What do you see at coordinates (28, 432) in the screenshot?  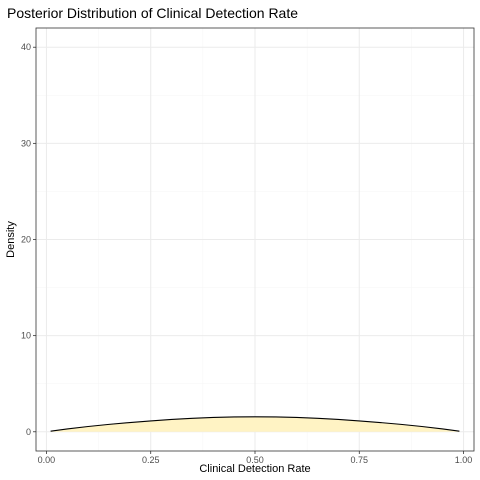 I see `y-tick-label: 0` at bounding box center [28, 432].